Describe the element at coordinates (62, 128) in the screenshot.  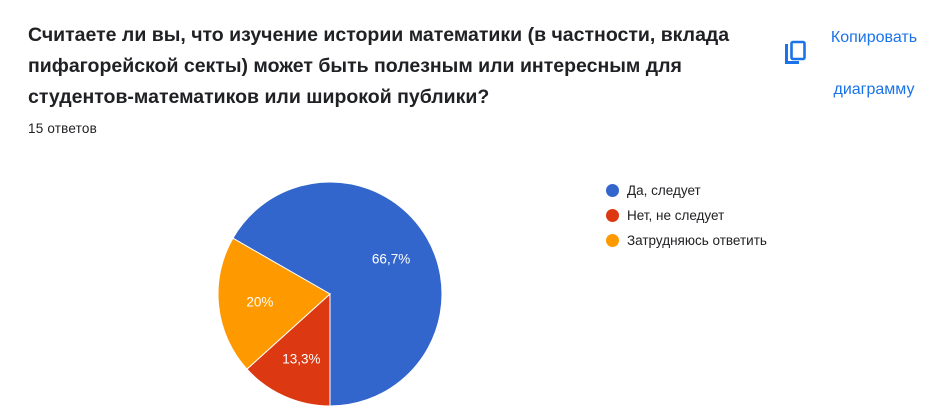
I see `response-count: 15 ответов` at that location.